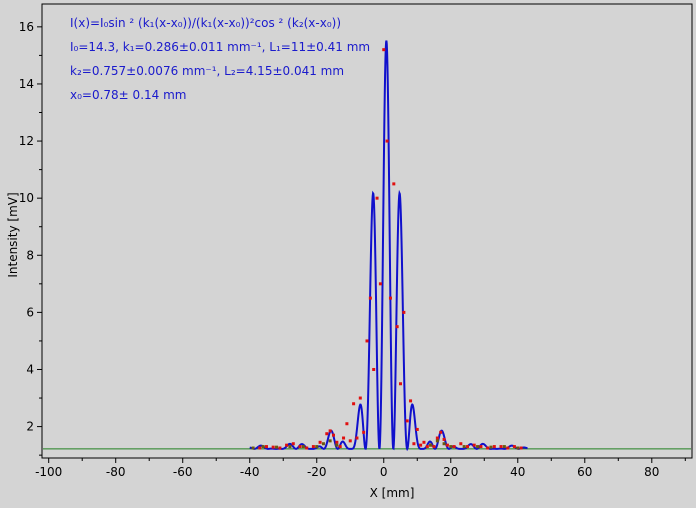  What do you see at coordinates (317, 472) in the screenshot?
I see `x-tick-label: -20` at bounding box center [317, 472].